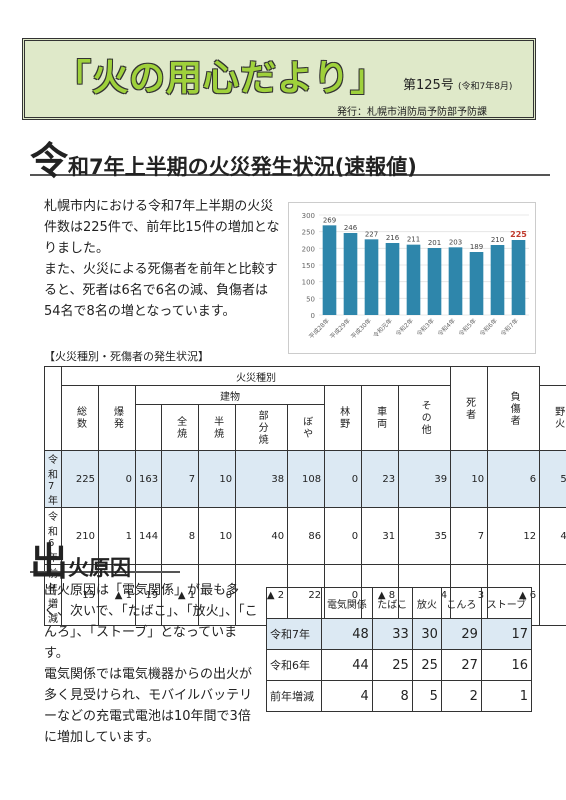 This screenshot has width=566, height=800. I want to click on table1-caption: 【火災種別・死傷者の発生状況】, so click(126, 356).